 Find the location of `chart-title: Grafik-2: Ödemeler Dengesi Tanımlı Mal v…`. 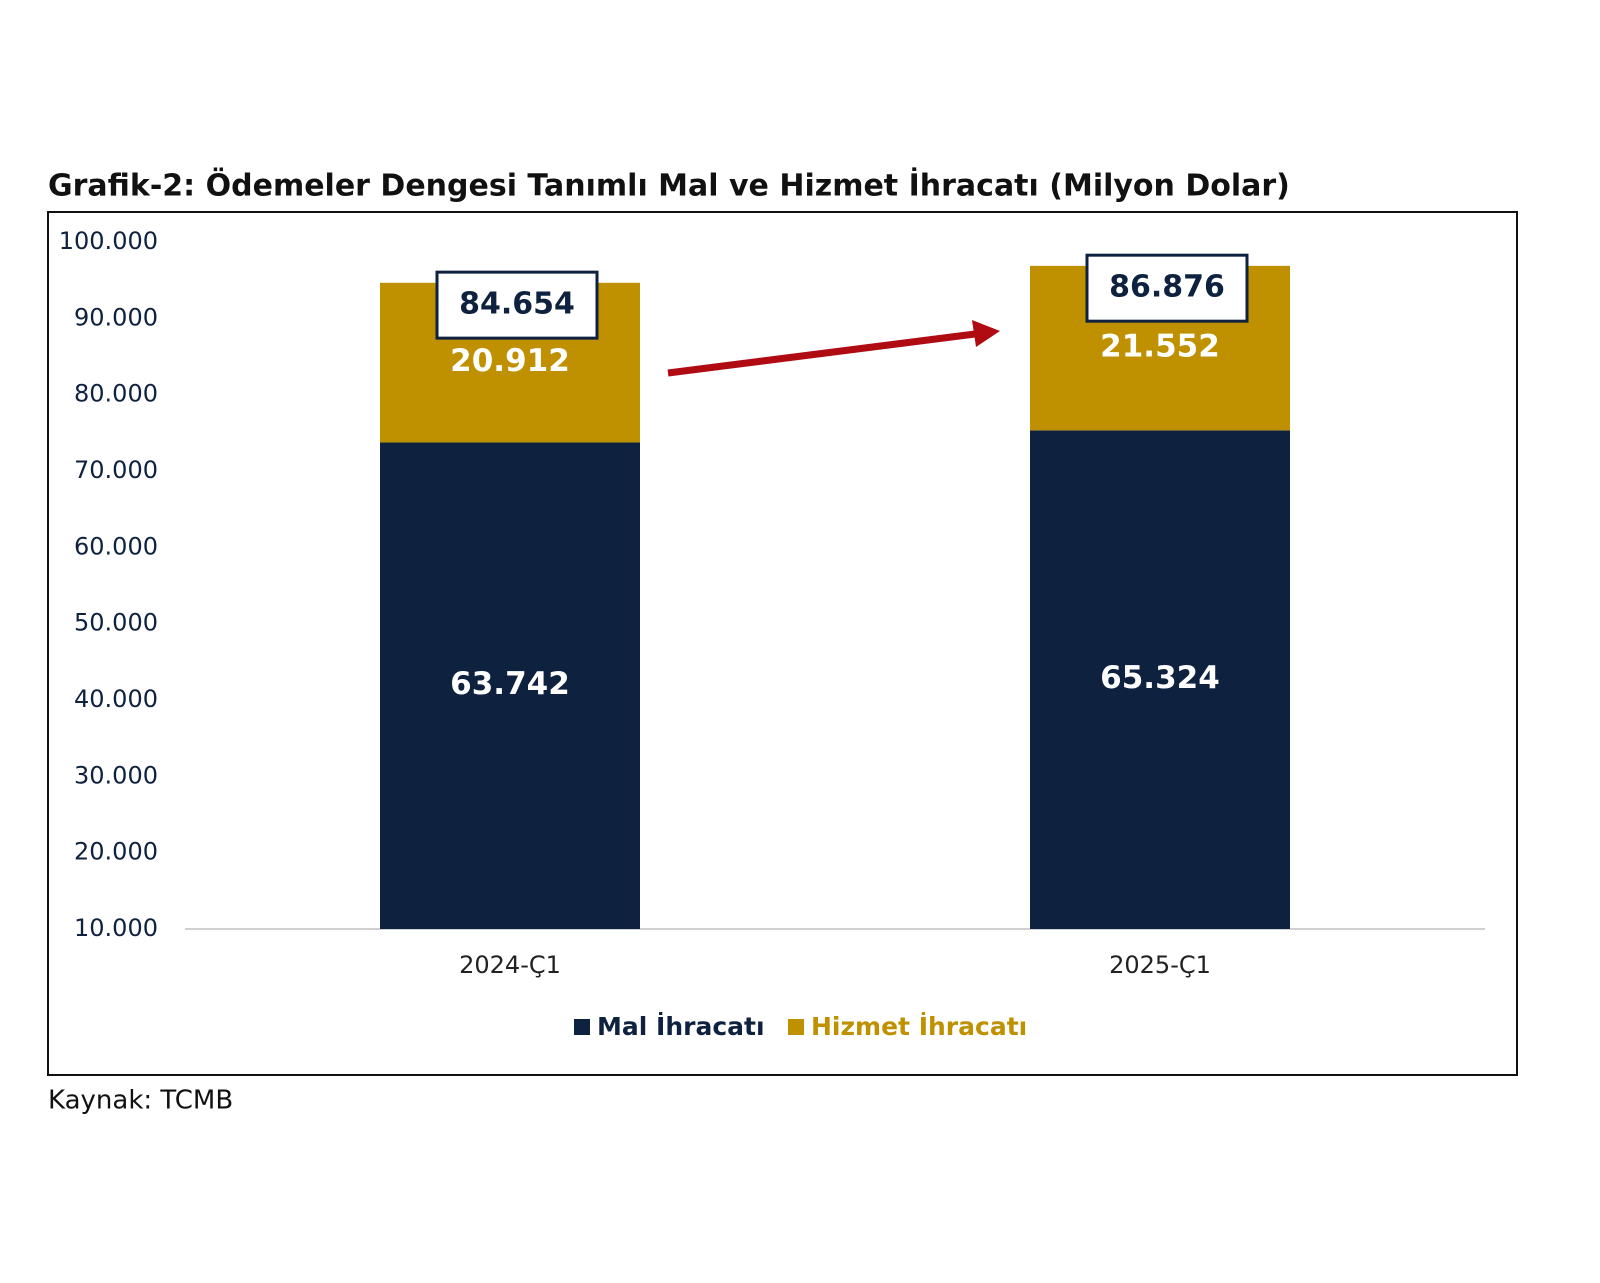

chart-title: Grafik-2: Ödemeler Dengesi Tanımlı Mal v… is located at coordinates (669, 185).